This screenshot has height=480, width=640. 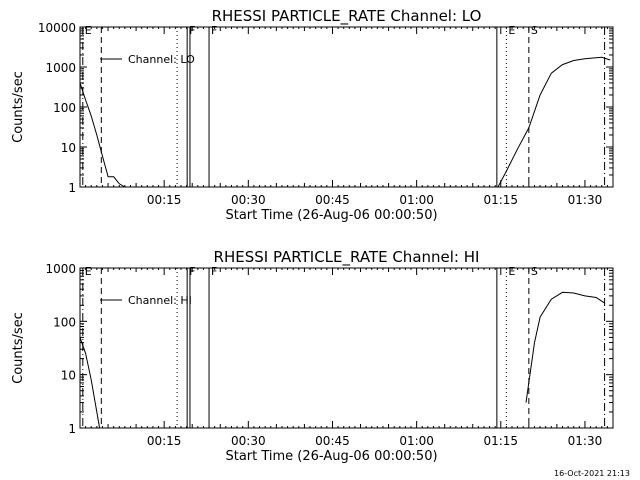 I want to click on chart-title: RHESSI PARTICLE_RATE Channel: HI, so click(x=347, y=257).